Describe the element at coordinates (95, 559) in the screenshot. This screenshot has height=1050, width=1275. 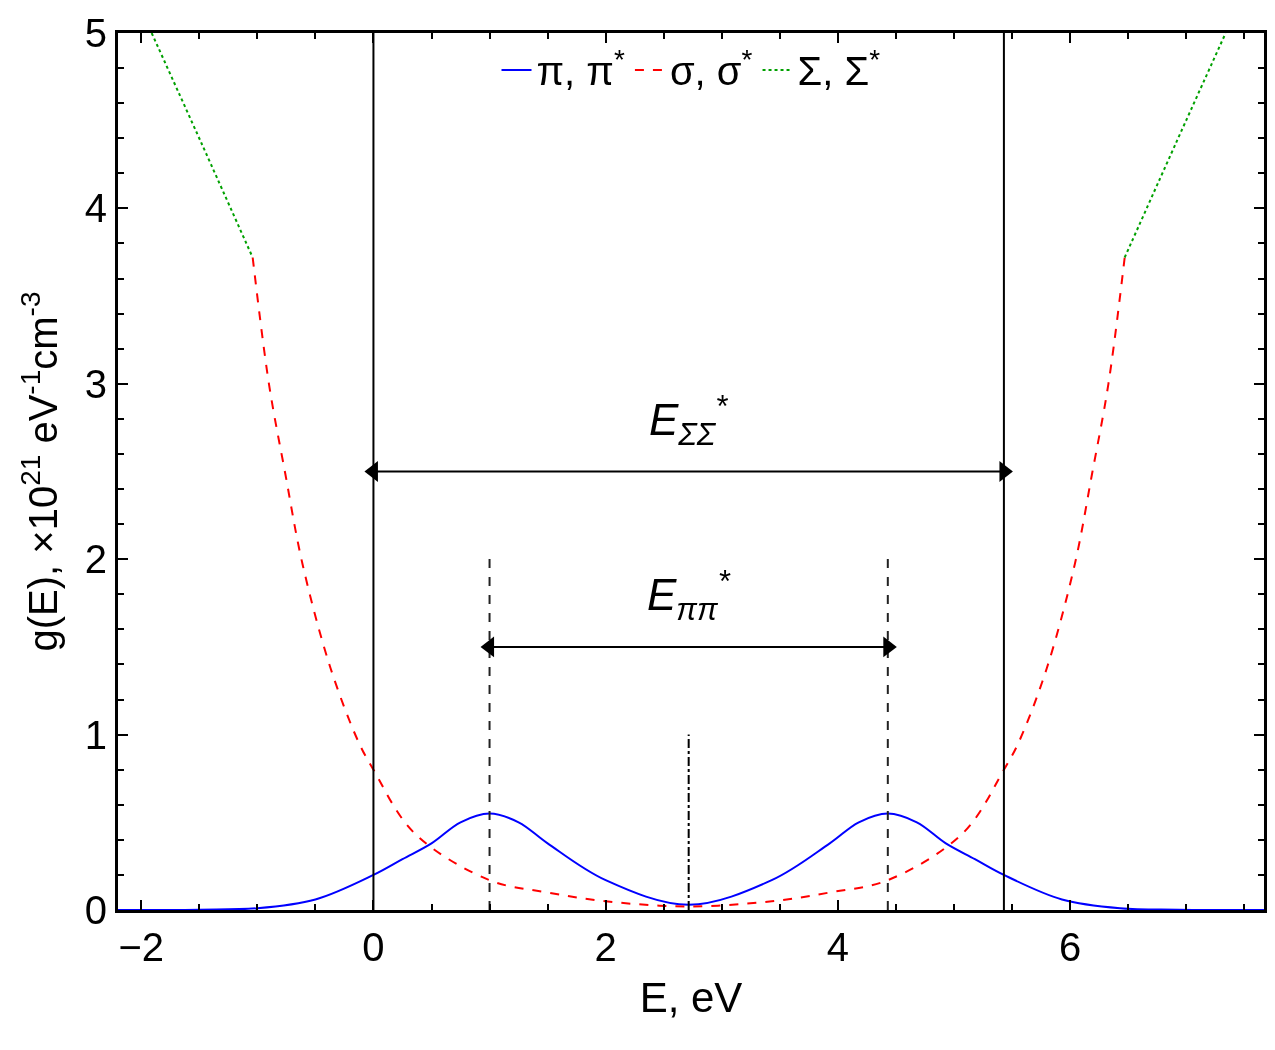
I see `y-tick-label: 2` at that location.